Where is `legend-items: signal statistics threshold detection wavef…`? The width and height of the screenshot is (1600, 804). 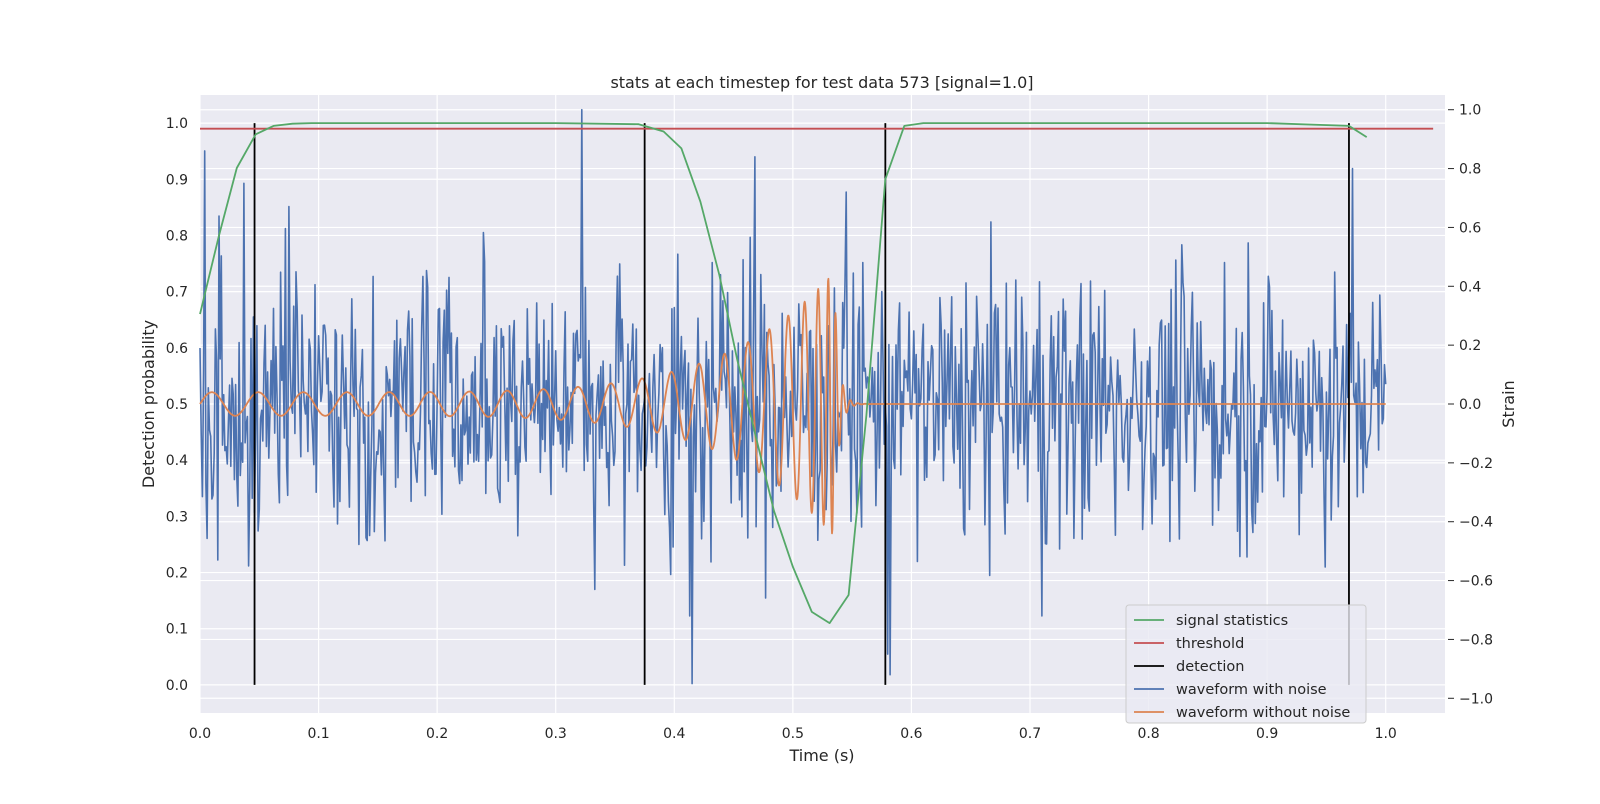 legend-items: signal statistics threshold detection wavef… is located at coordinates (1242, 667).